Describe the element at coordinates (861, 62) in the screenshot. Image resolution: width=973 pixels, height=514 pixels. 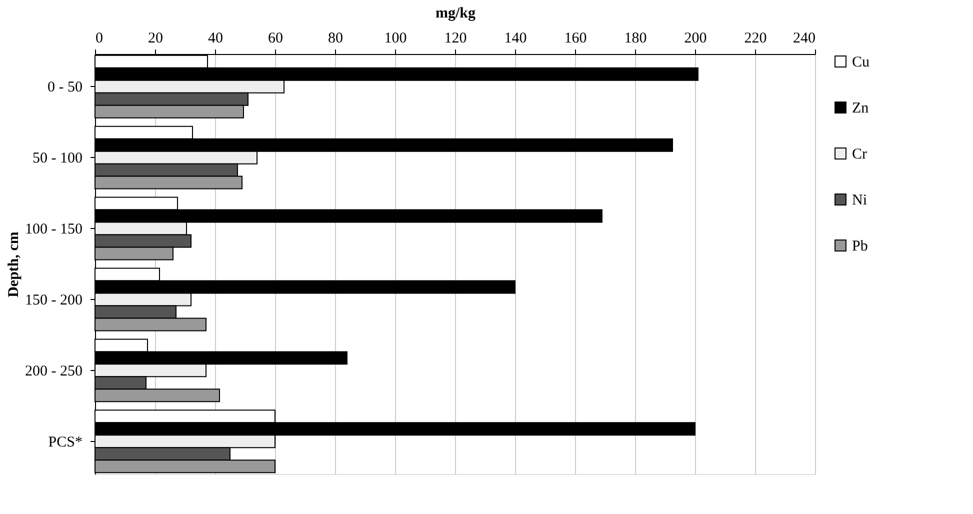
I see `legend-label: Cu` at that location.